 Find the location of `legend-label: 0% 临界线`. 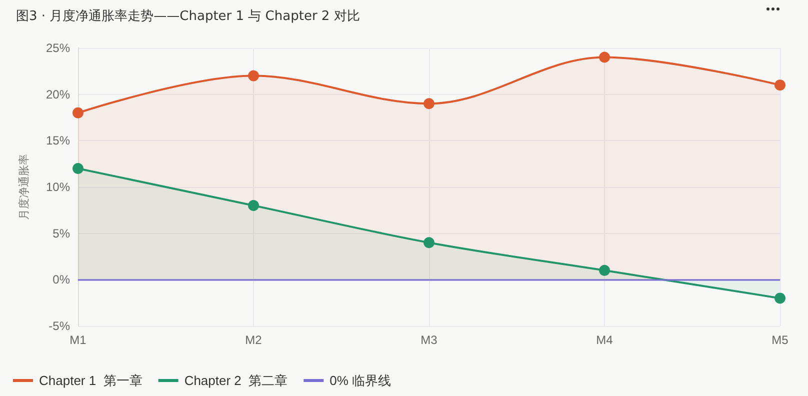

legend-label: 0% 临界线 is located at coordinates (361, 380).